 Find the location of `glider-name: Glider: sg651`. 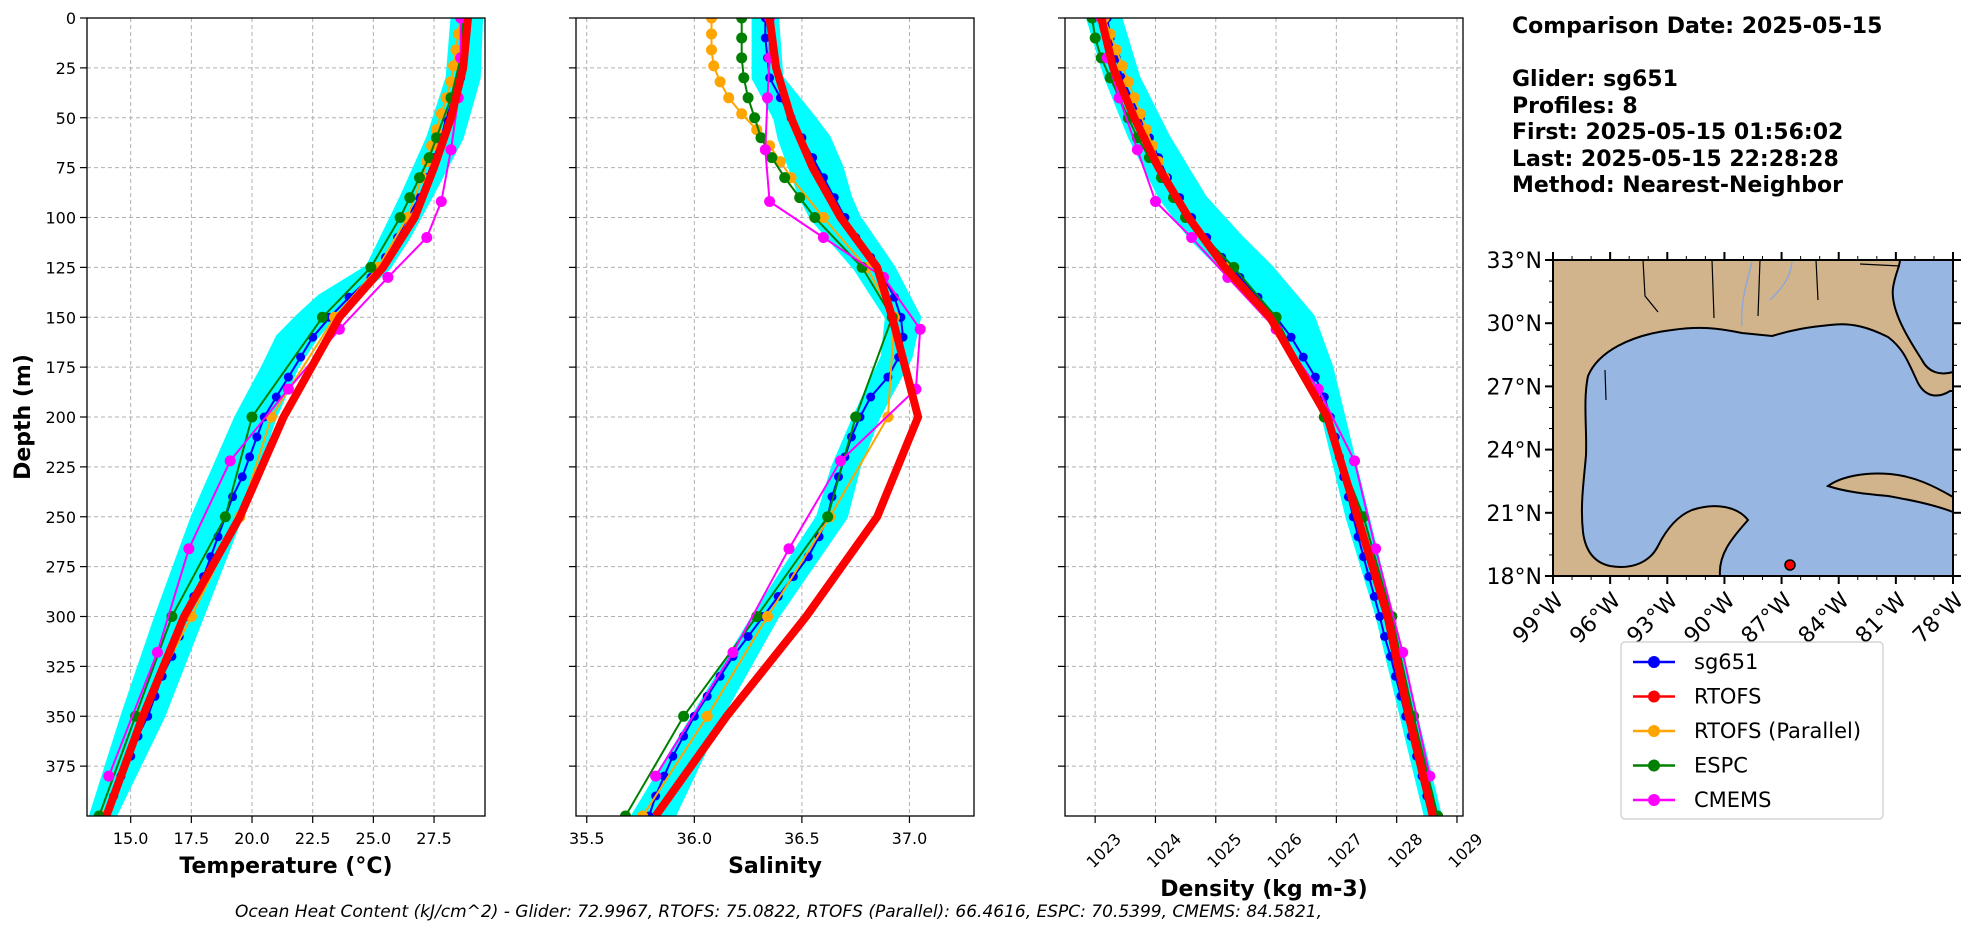

glider-name: Glider: sg651 is located at coordinates (1595, 79).